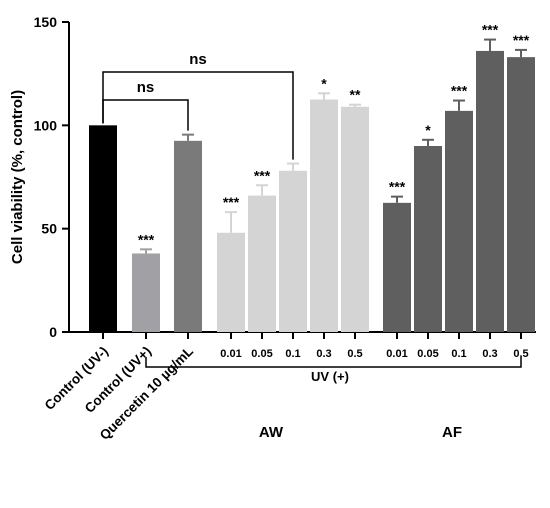  What do you see at coordinates (46, 125) in the screenshot?
I see `y-tick-label: 100` at bounding box center [46, 125].